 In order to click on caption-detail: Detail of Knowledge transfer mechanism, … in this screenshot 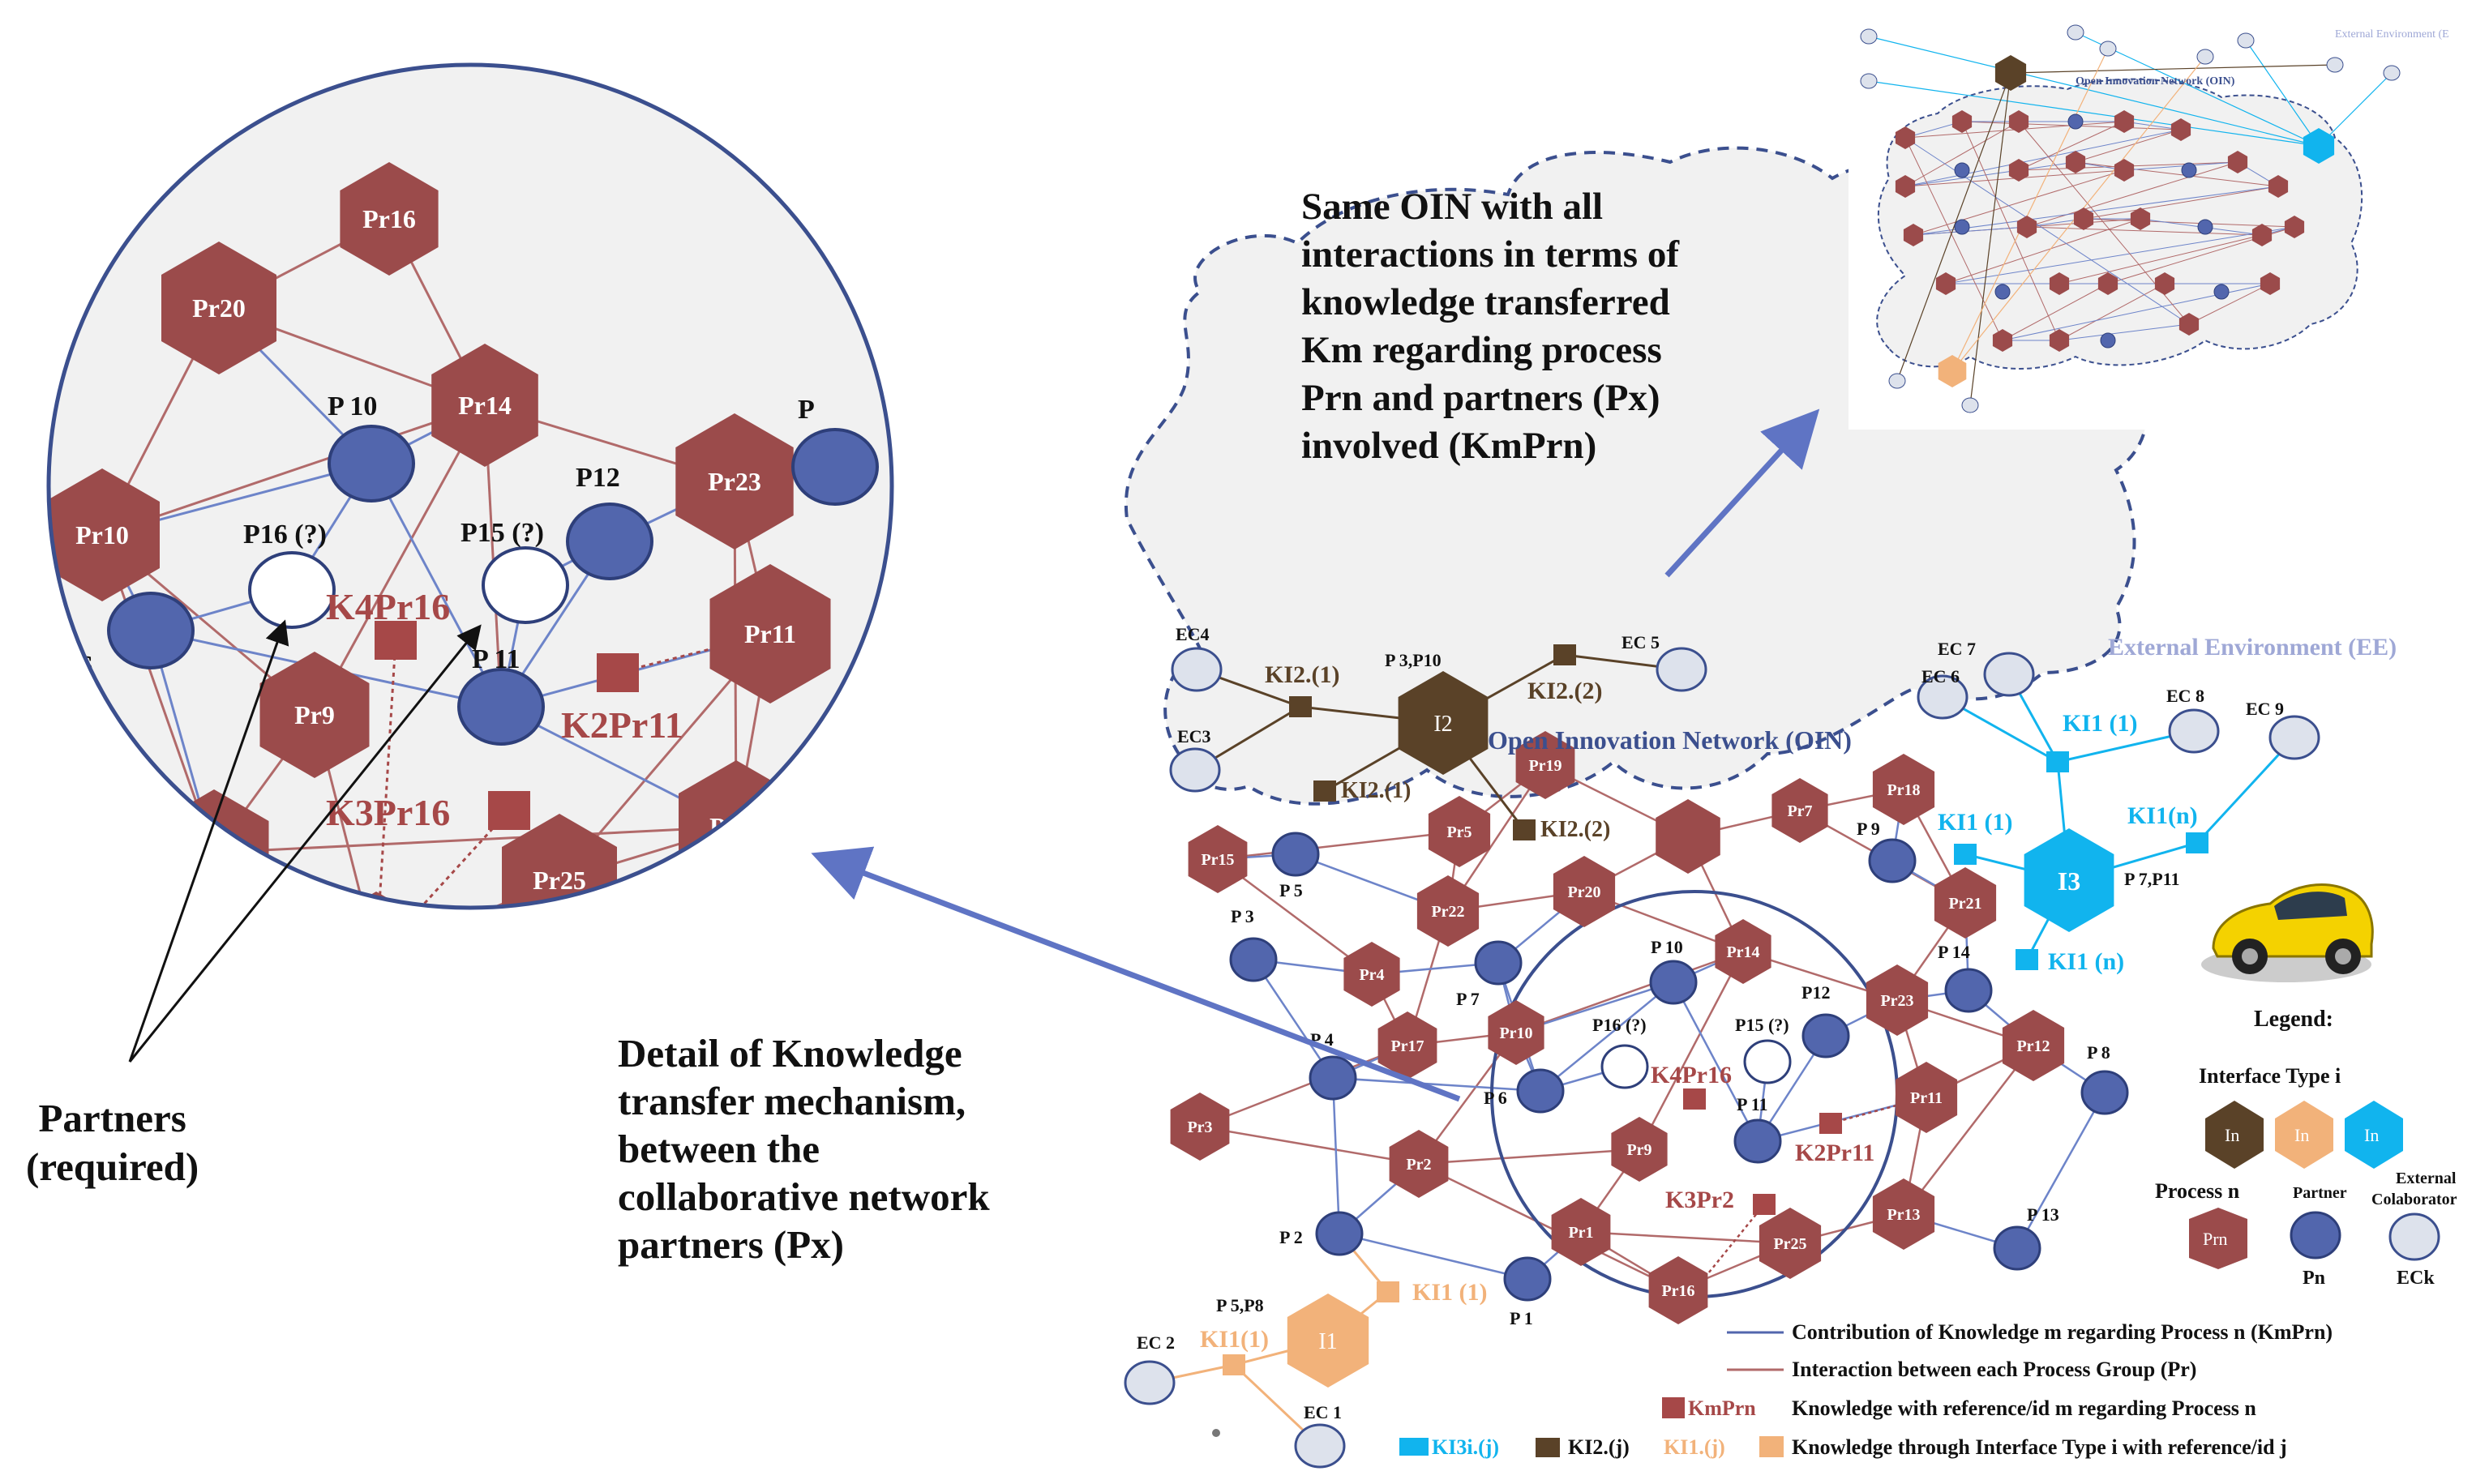, I will do `click(804, 1148)`.